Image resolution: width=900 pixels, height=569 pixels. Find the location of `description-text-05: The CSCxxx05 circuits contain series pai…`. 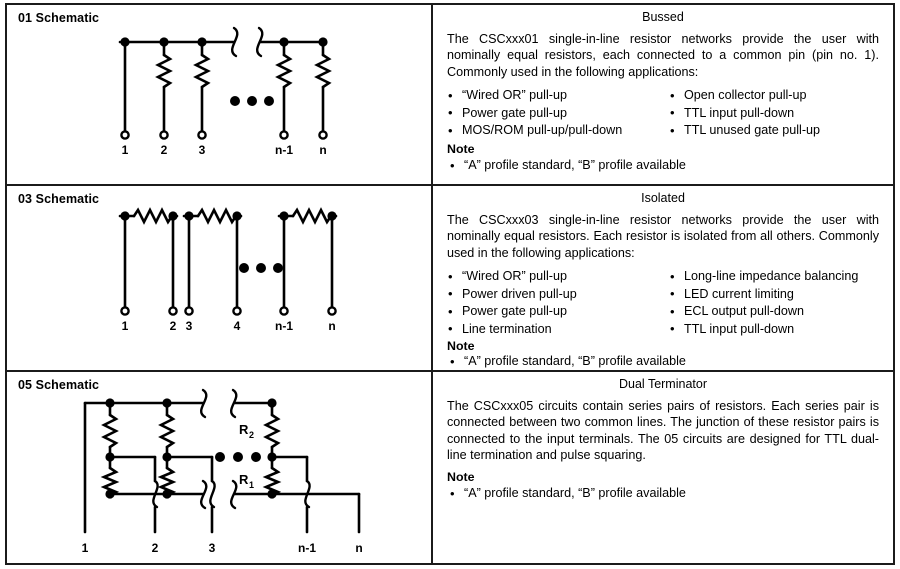

description-text-05: The CSCxxx05 circuits contain series pai… is located at coordinates (663, 430).